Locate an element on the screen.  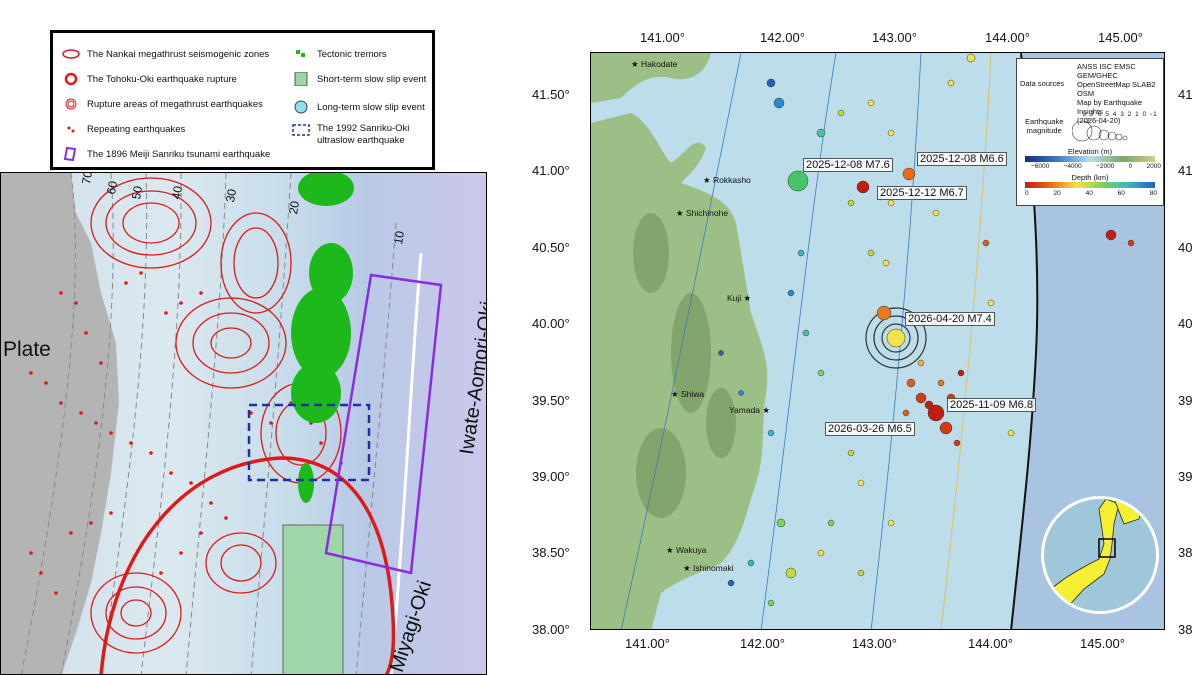
y-tick-right-5: 39 is located at coordinates (1185, 476).